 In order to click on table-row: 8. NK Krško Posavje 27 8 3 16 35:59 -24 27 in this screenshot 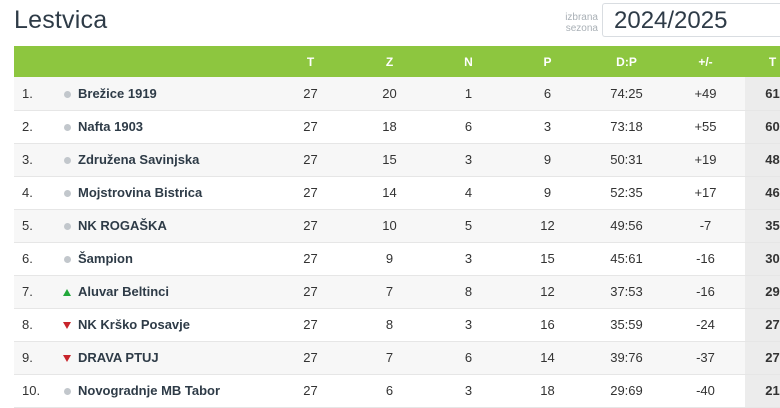, I will do `click(397, 324)`.